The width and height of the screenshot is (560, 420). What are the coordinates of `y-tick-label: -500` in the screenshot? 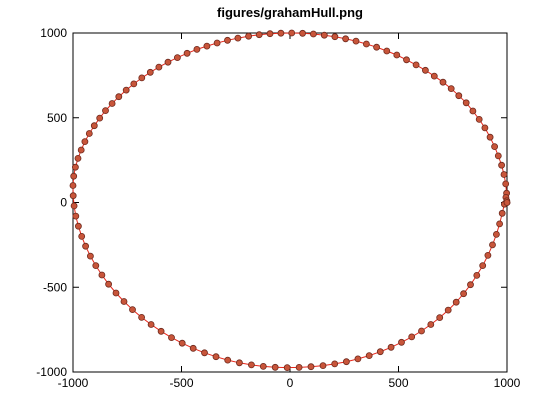 It's located at (55, 287).